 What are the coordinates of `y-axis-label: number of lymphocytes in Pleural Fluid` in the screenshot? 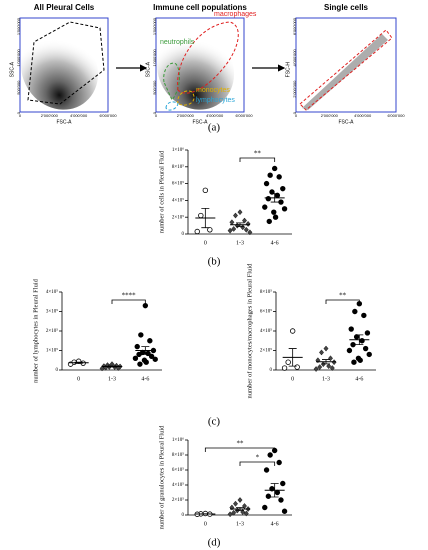 It's located at (35, 330).